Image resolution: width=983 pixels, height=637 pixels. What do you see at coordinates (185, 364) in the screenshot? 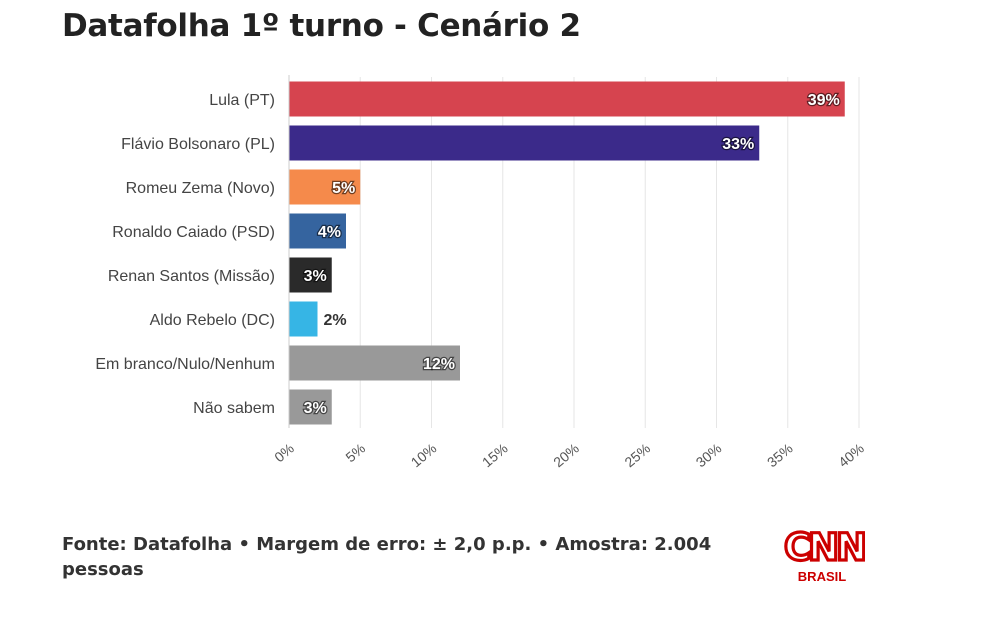
I see `category-label: Em branco/Nulo/Nenhum` at bounding box center [185, 364].